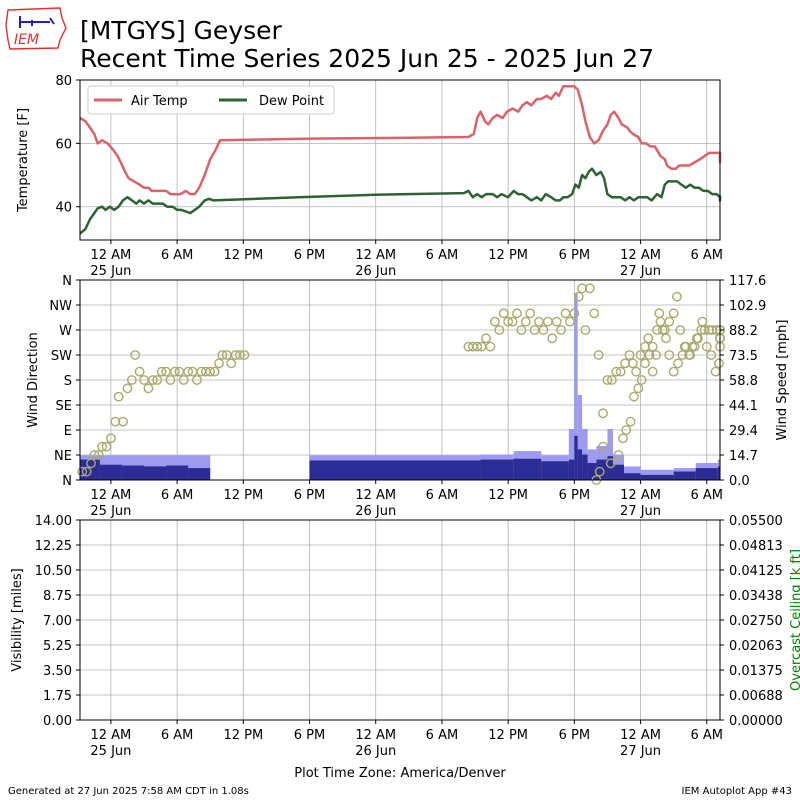 The height and width of the screenshot is (800, 800). Describe the element at coordinates (67, 481) in the screenshot. I see `y-tick-label: N` at that location.